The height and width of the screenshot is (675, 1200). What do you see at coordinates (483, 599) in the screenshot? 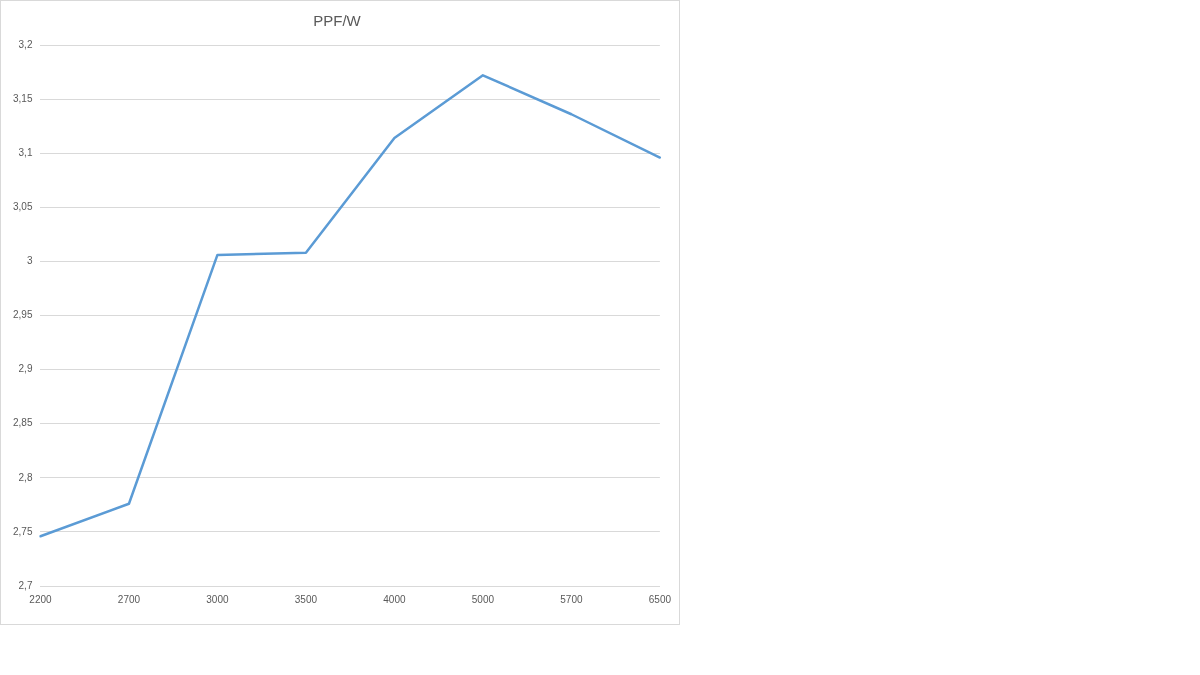
I see `x-tick-label: 5000` at bounding box center [483, 599].